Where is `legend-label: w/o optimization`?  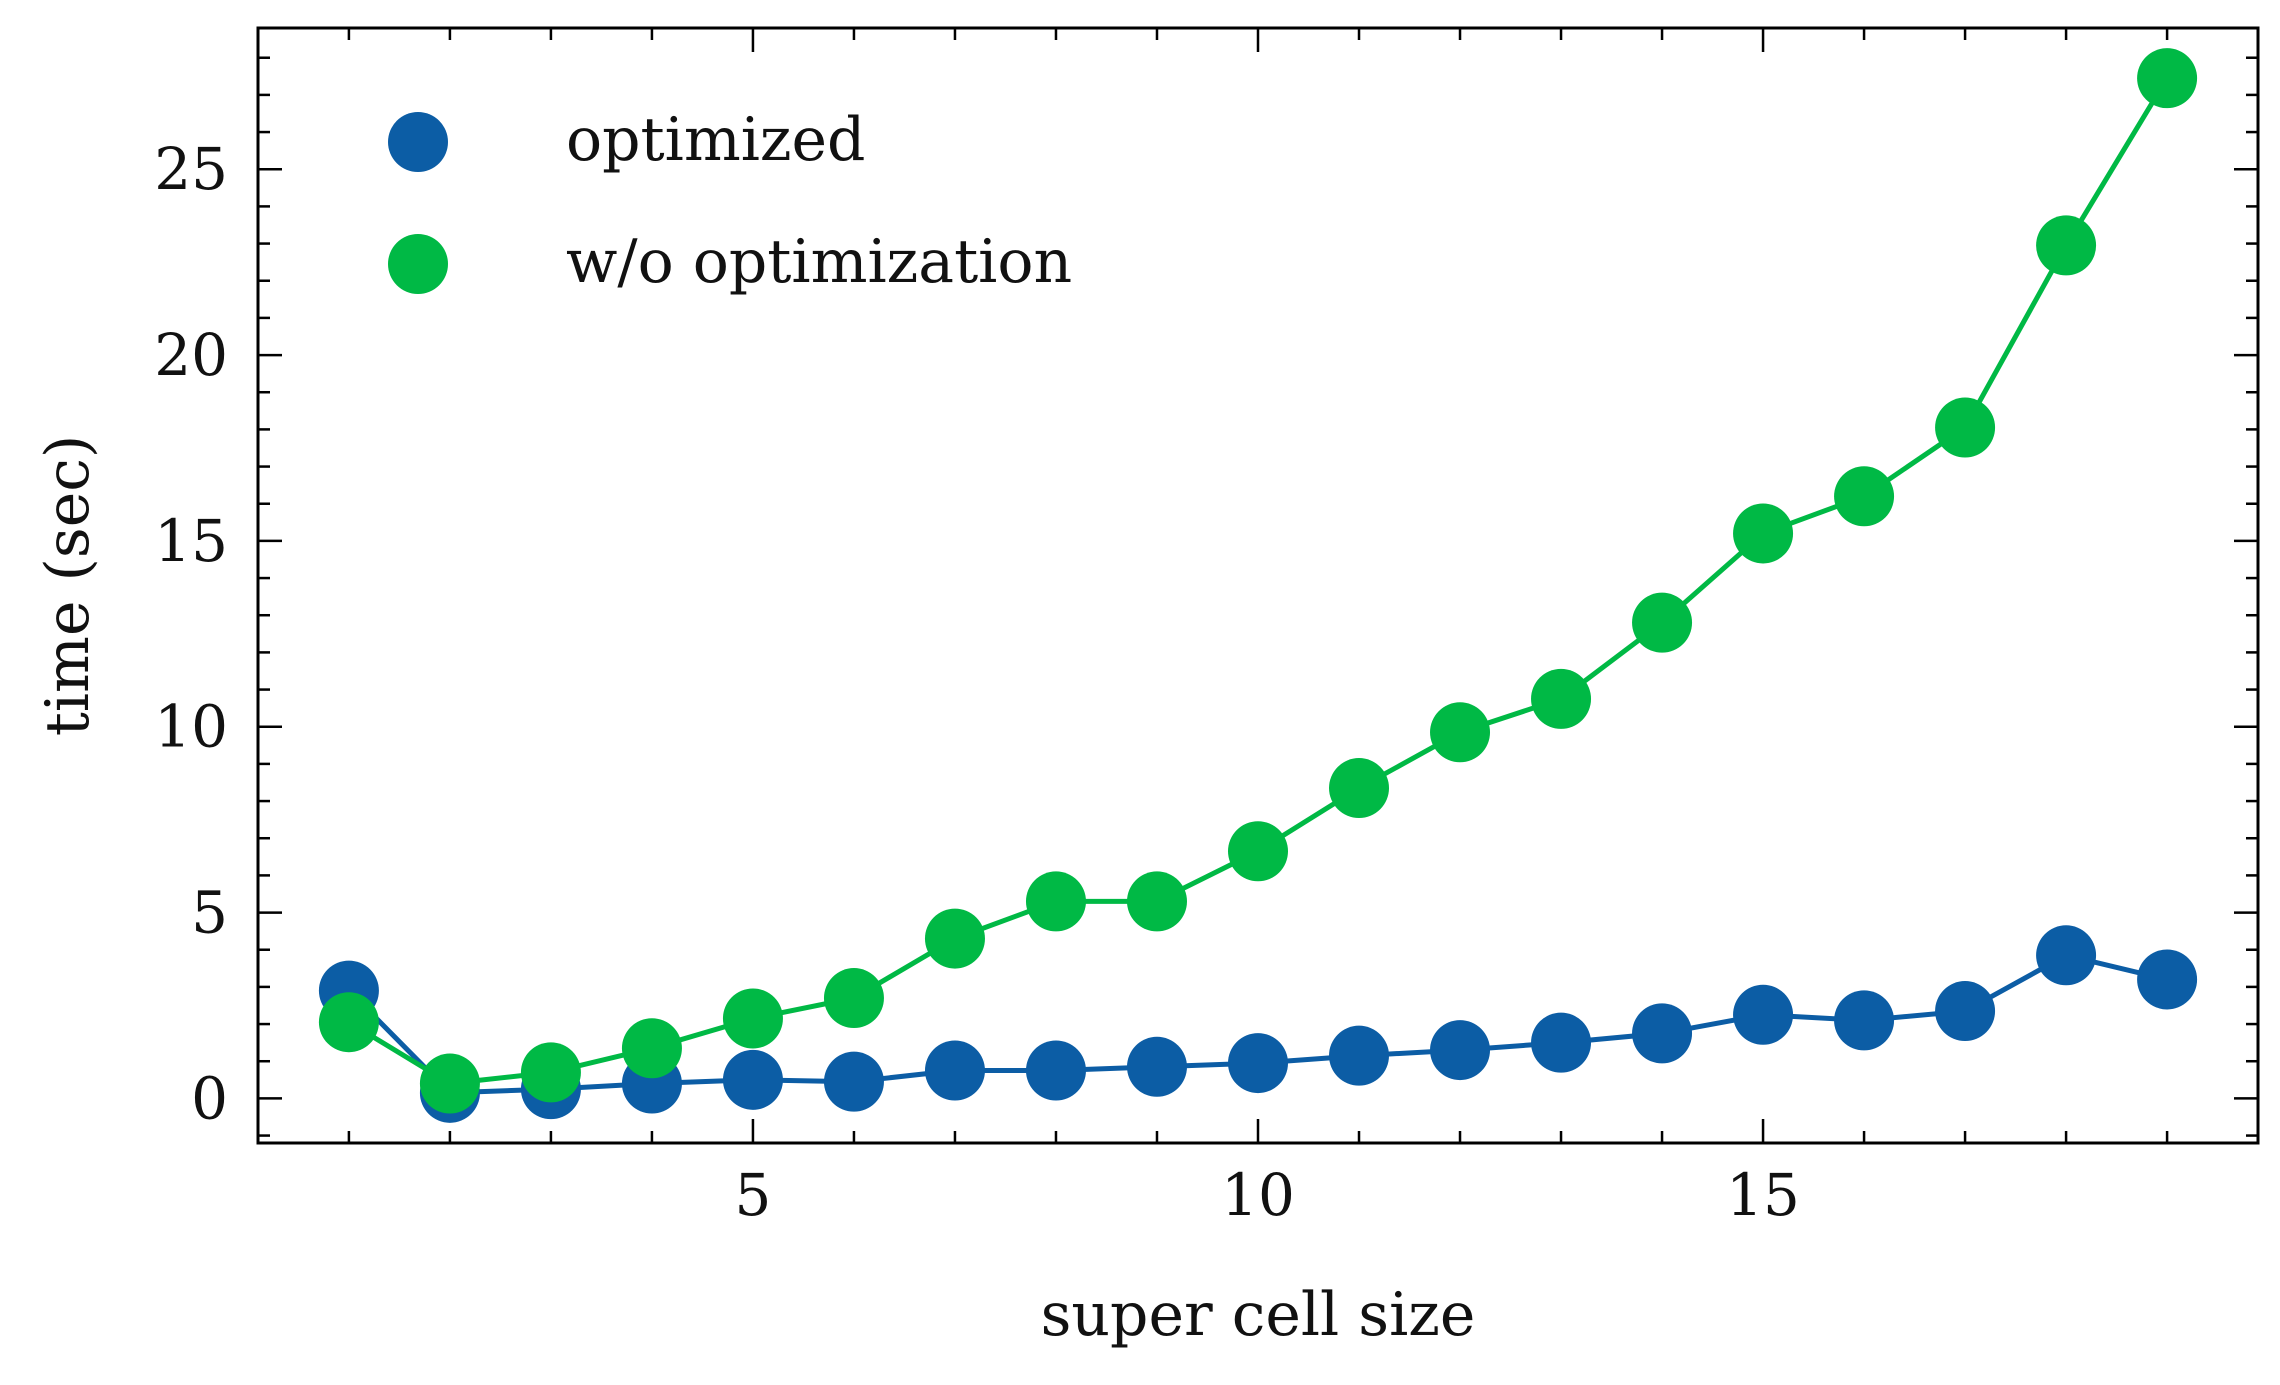 legend-label: w/o optimization is located at coordinates (819, 262).